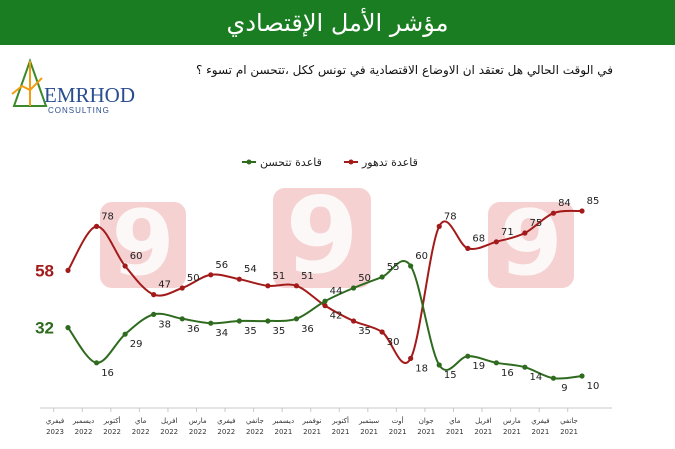 This screenshot has width=675, height=449. I want to click on worsen-series-label: 50, so click(193, 278).